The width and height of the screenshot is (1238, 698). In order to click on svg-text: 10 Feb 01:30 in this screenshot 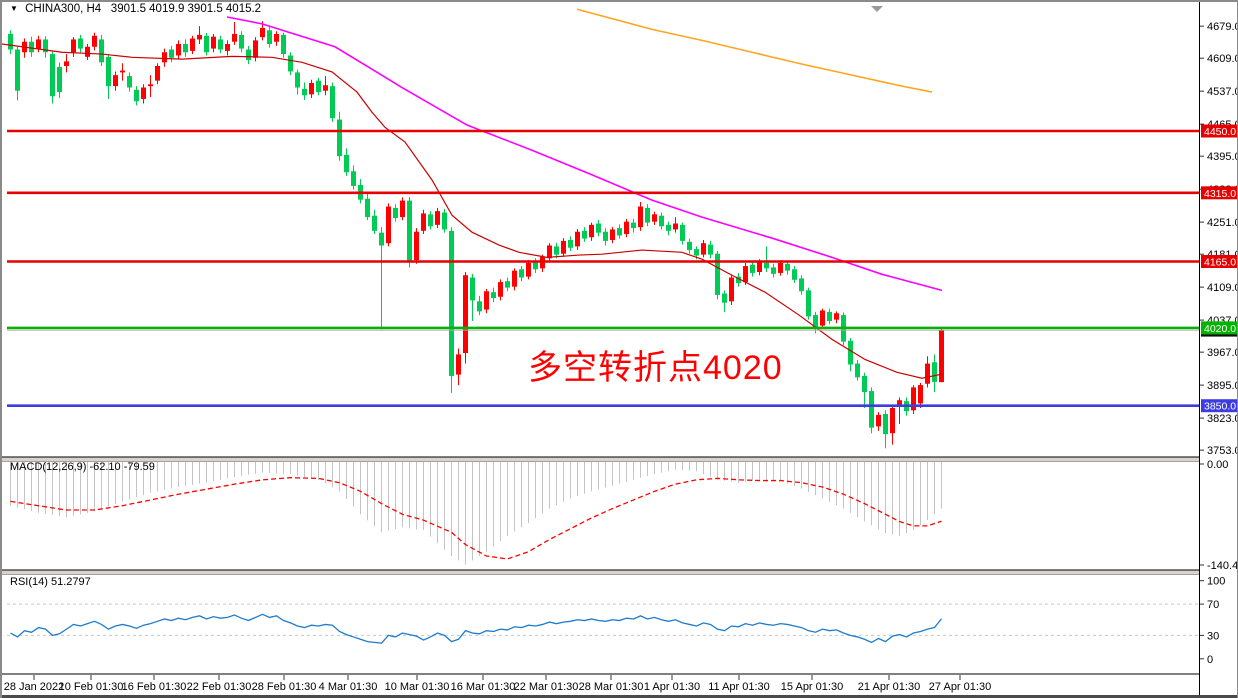, I will do `click(91, 687)`.